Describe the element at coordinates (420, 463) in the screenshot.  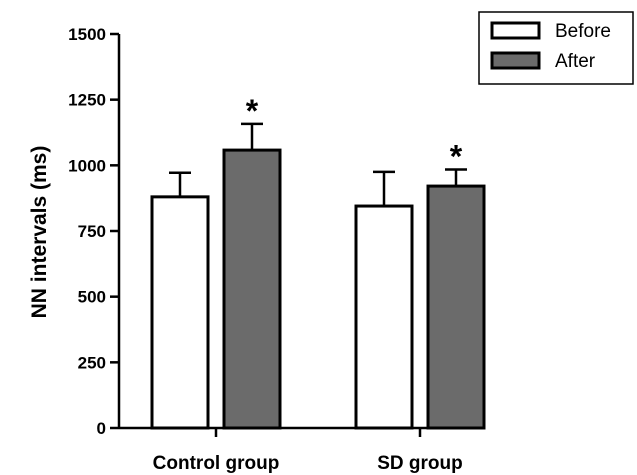
I see `x-category-label: SD group` at that location.